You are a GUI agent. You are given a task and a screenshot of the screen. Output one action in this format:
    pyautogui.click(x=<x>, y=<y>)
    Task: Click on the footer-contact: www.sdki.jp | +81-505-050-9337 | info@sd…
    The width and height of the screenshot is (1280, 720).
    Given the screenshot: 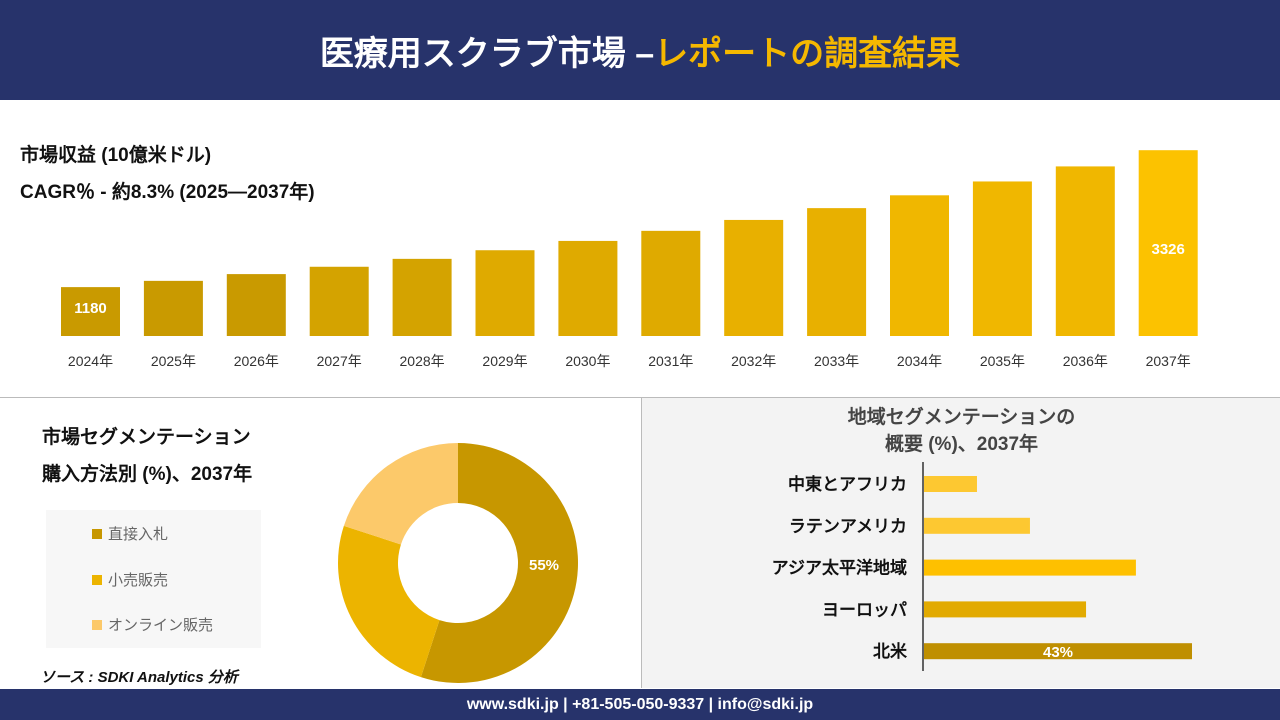 What is the action you would take?
    pyautogui.click(x=640, y=704)
    